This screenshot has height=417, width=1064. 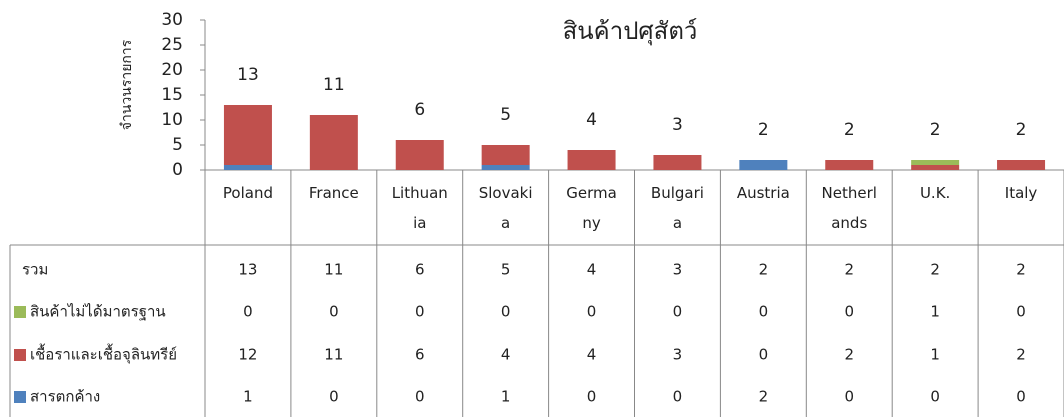 What do you see at coordinates (127, 84) in the screenshot?
I see `y-axis-label: จำนวนรายการ` at bounding box center [127, 84].